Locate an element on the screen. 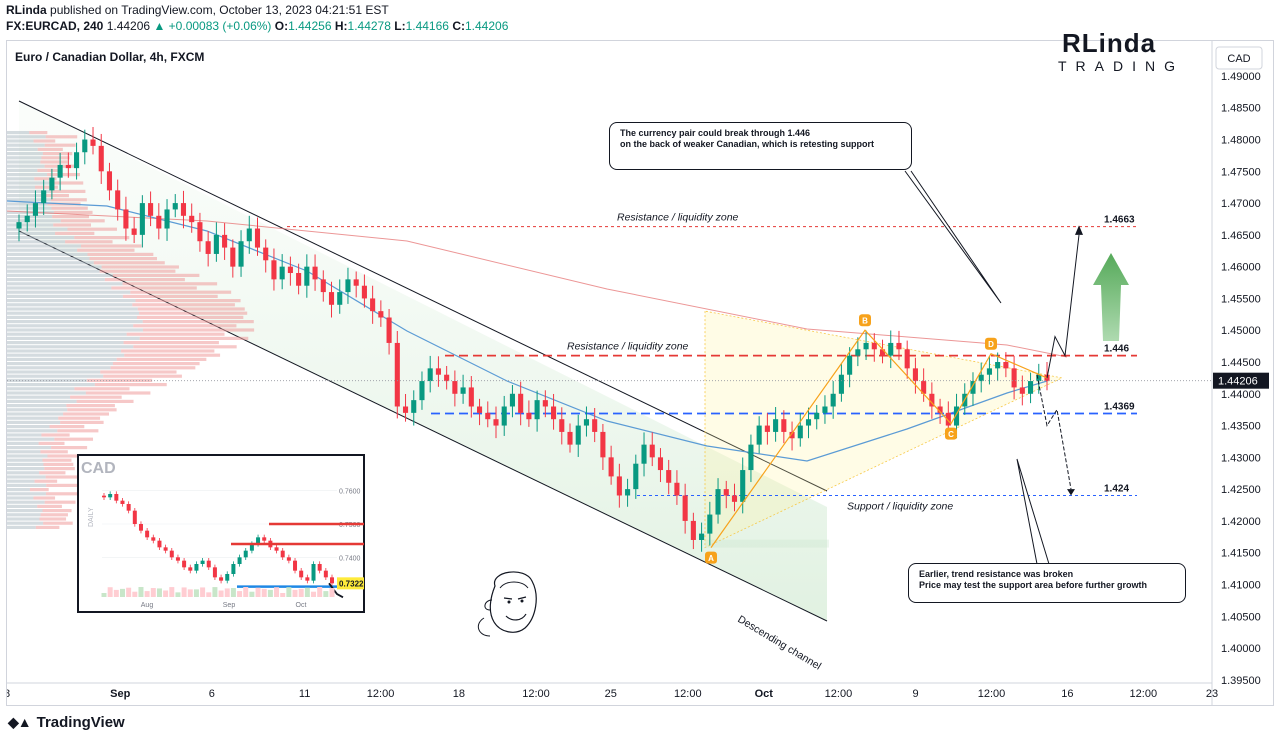 This screenshot has width=1280, height=740. inset-x-tick-2: Oct is located at coordinates (301, 605).